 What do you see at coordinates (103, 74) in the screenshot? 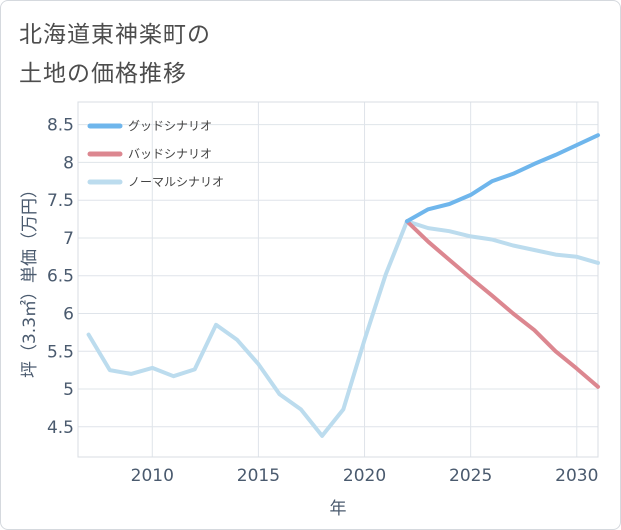
I see `chart-title-line-2: 土地の価格推移` at bounding box center [103, 74].